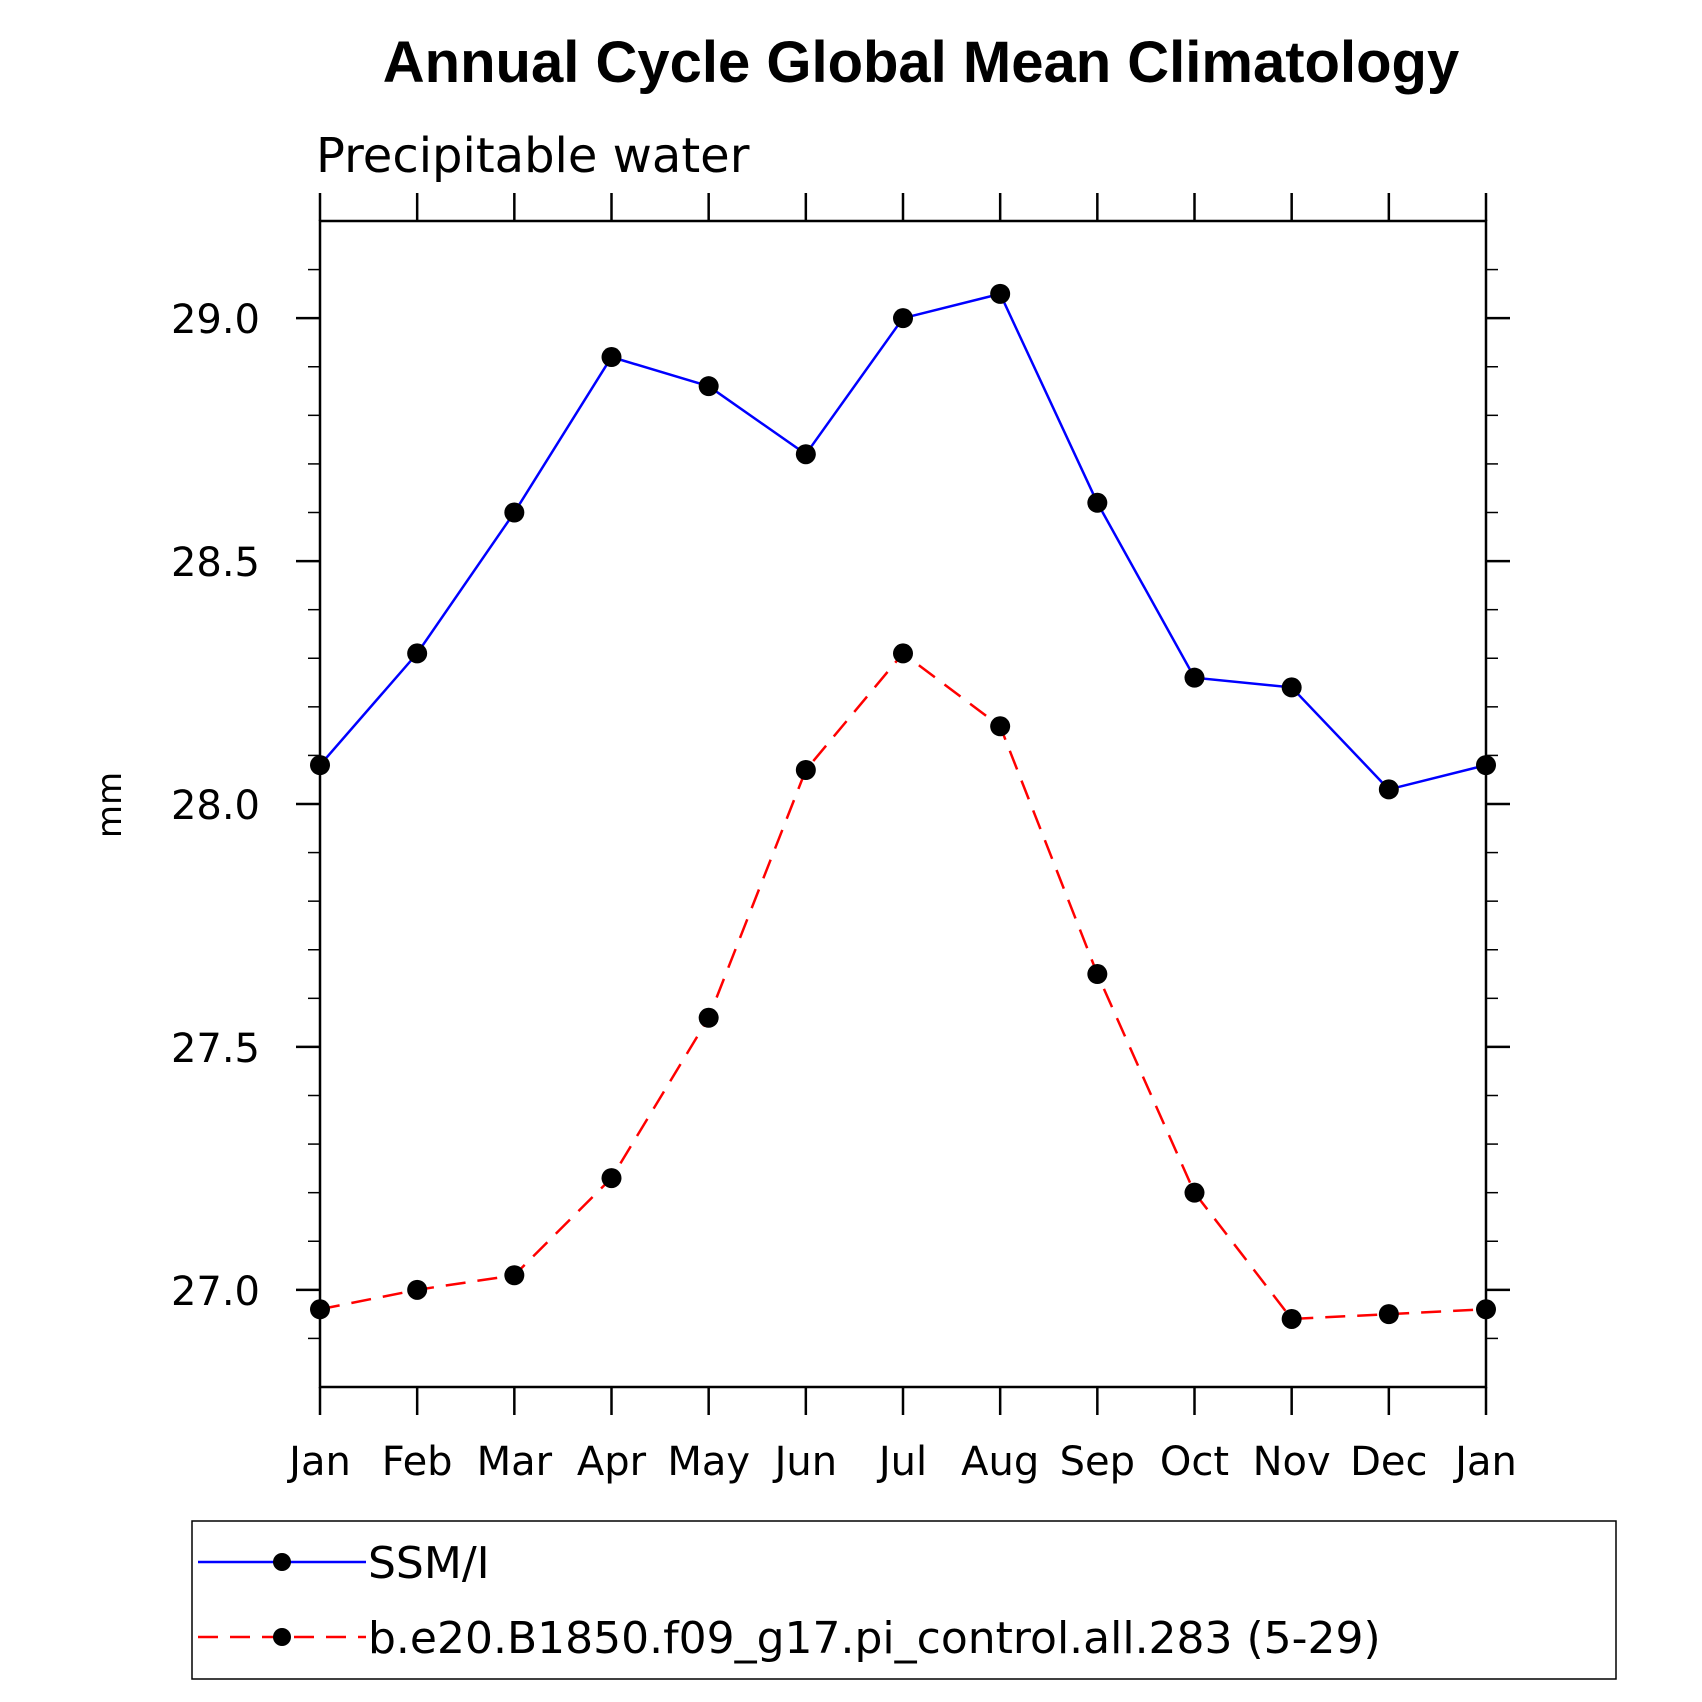 The width and height of the screenshot is (1702, 1702). Describe the element at coordinates (282, 1562) in the screenshot. I see `legend-marker-ssmi` at that location.